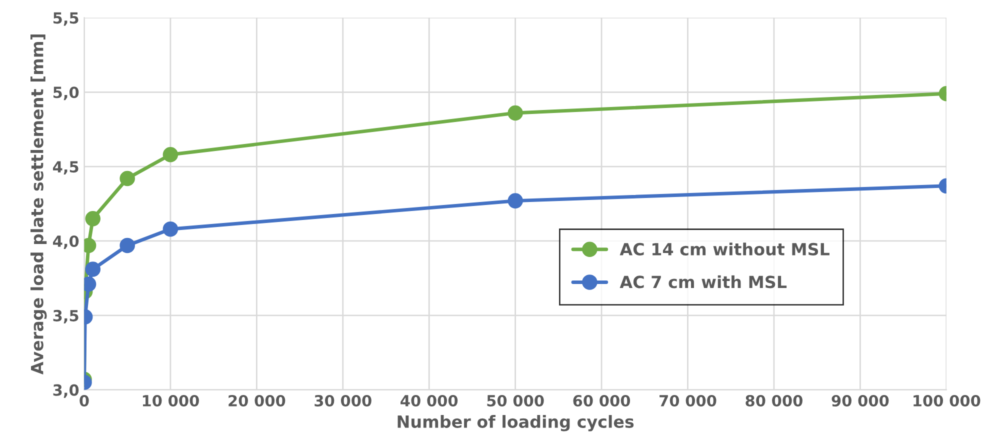 The height and width of the screenshot is (443, 991). What do you see at coordinates (66, 93) in the screenshot?
I see `y-tick-label: 5,0` at bounding box center [66, 93].